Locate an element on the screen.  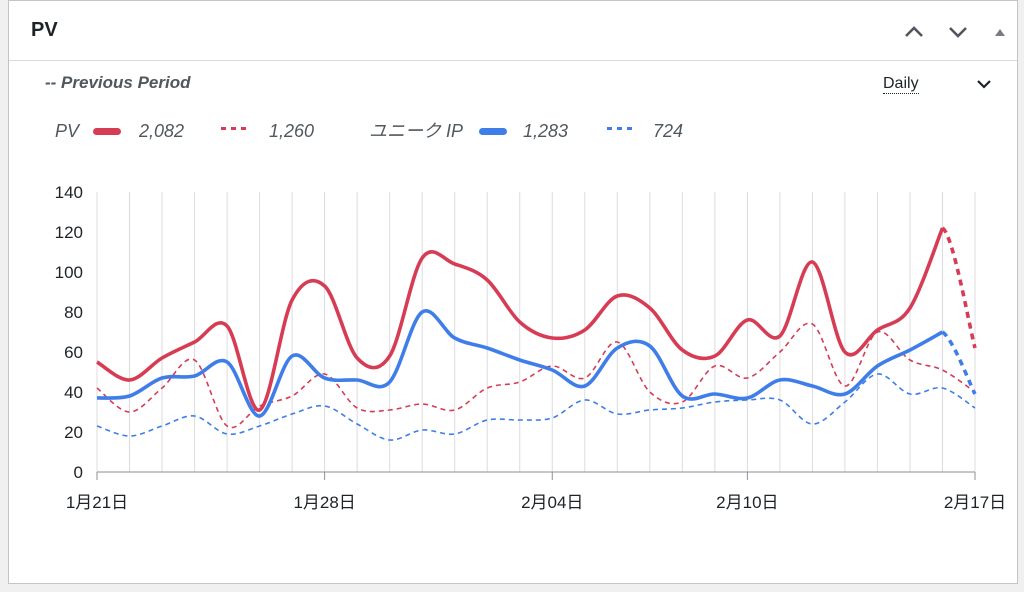
toggle-panel-button is located at coordinates (1000, 32).